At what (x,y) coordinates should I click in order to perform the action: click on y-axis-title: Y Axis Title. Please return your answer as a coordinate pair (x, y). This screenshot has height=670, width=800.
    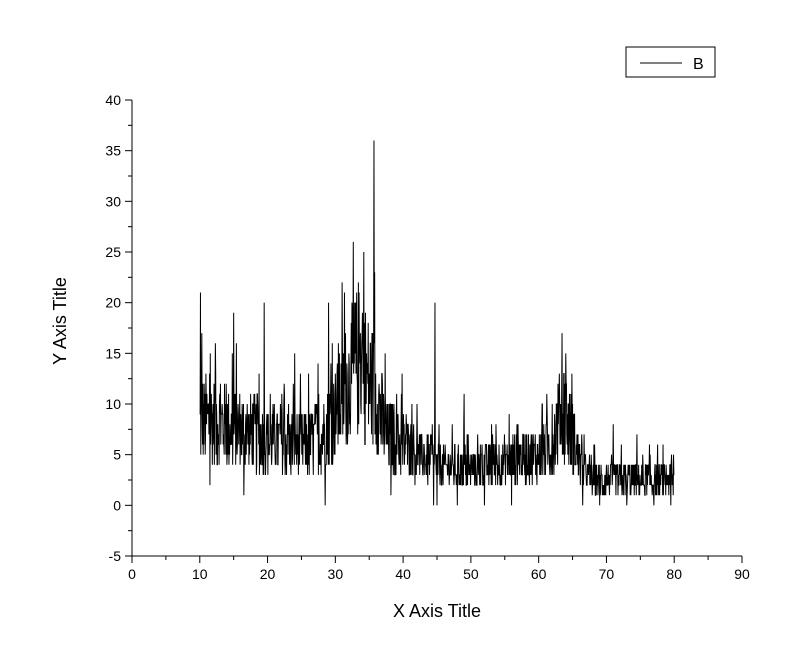
    Looking at the image, I should click on (60, 321).